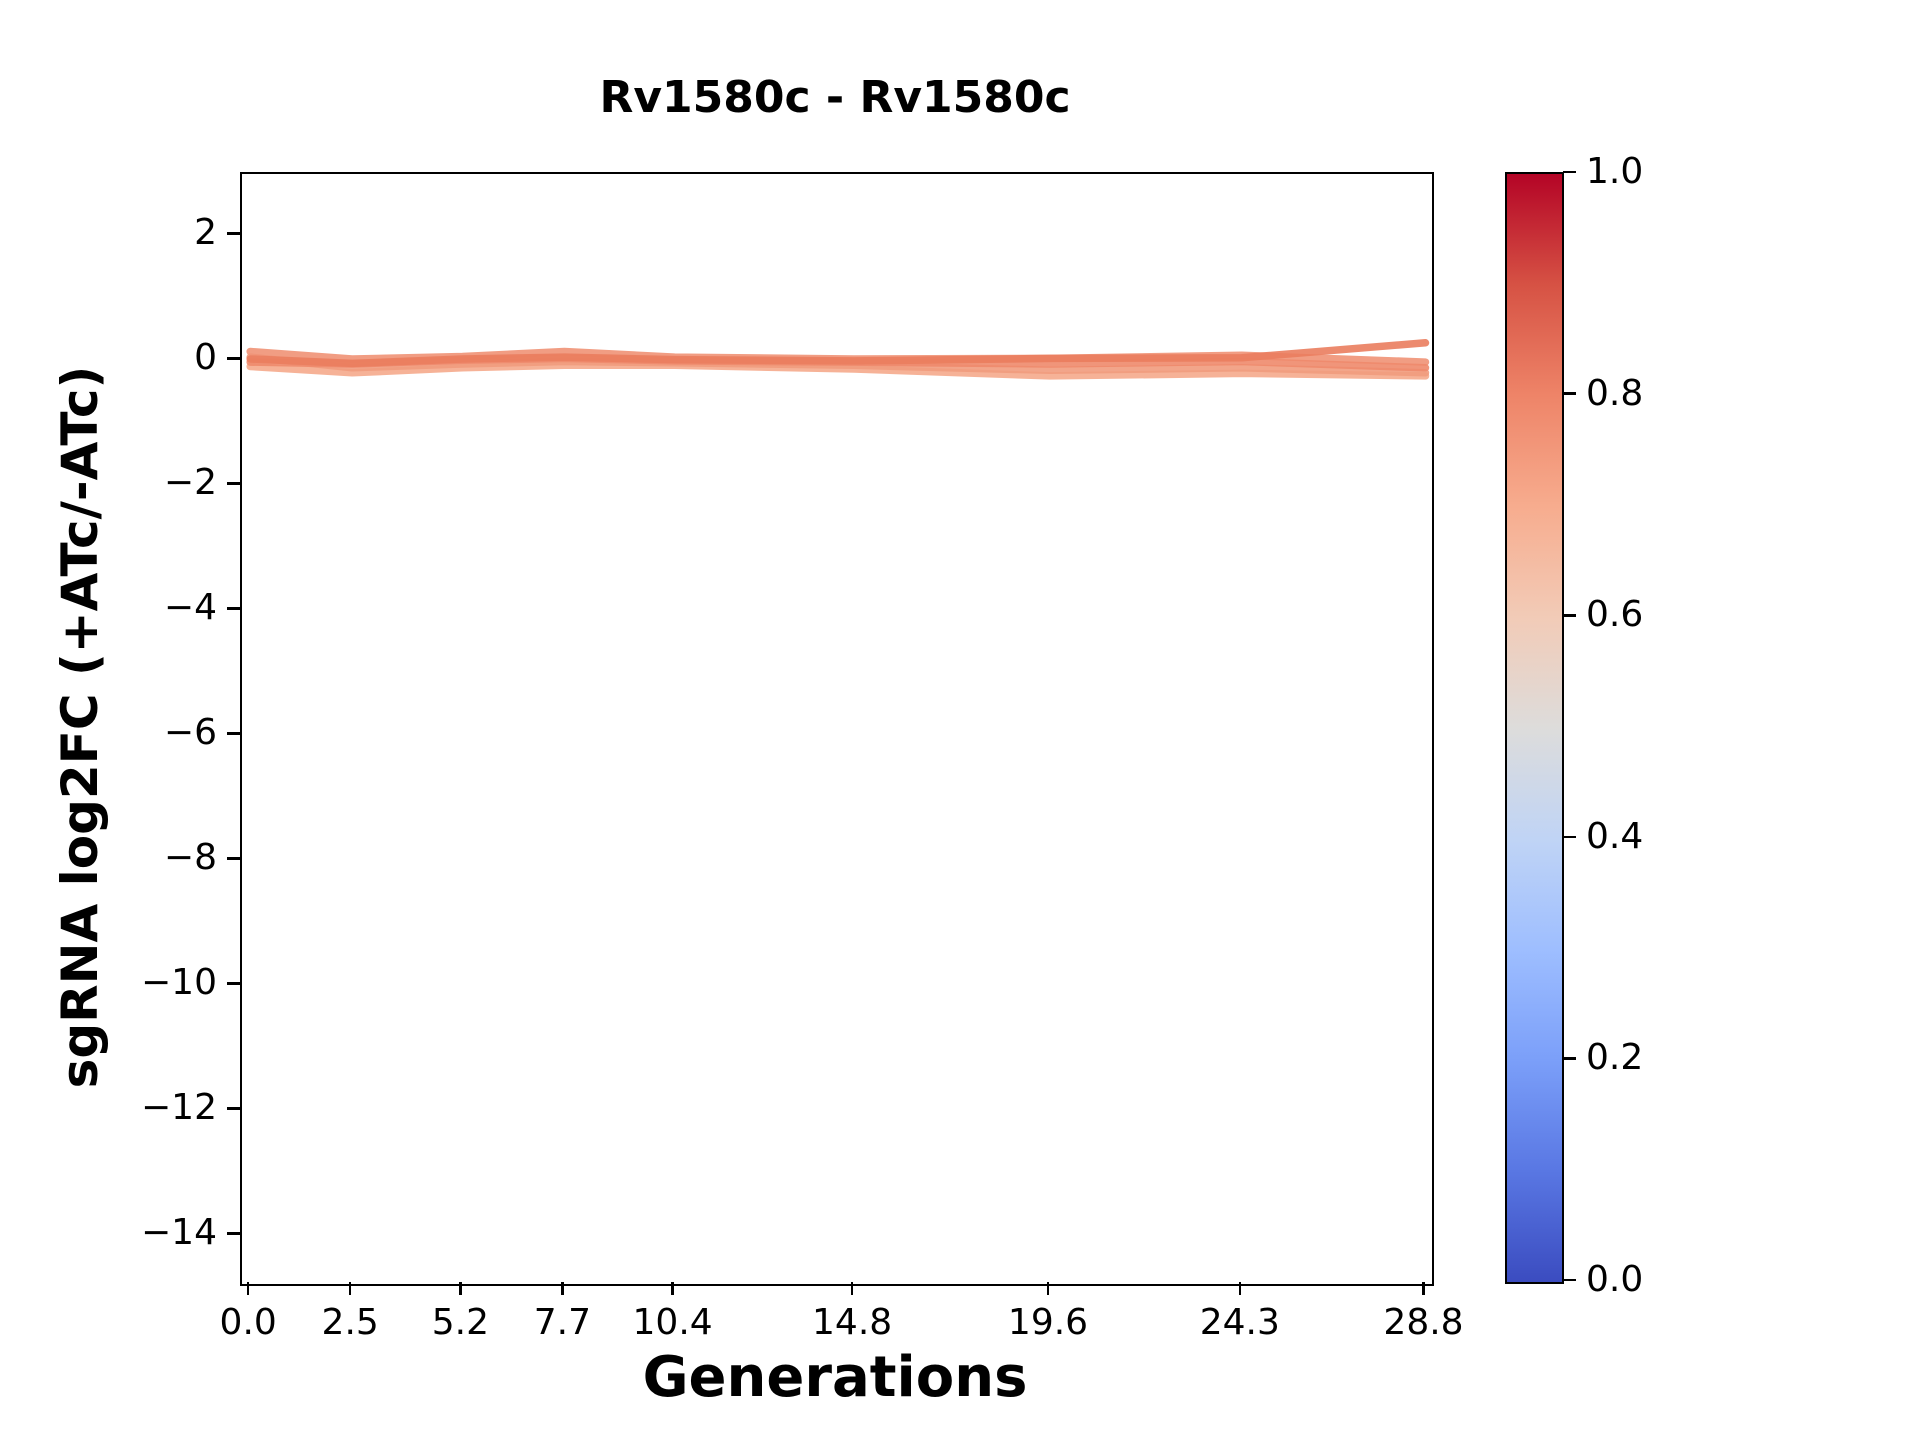 The image size is (1920, 1440). What do you see at coordinates (1615, 836) in the screenshot?
I see `colorbar-tick-label: 0.4` at bounding box center [1615, 836].